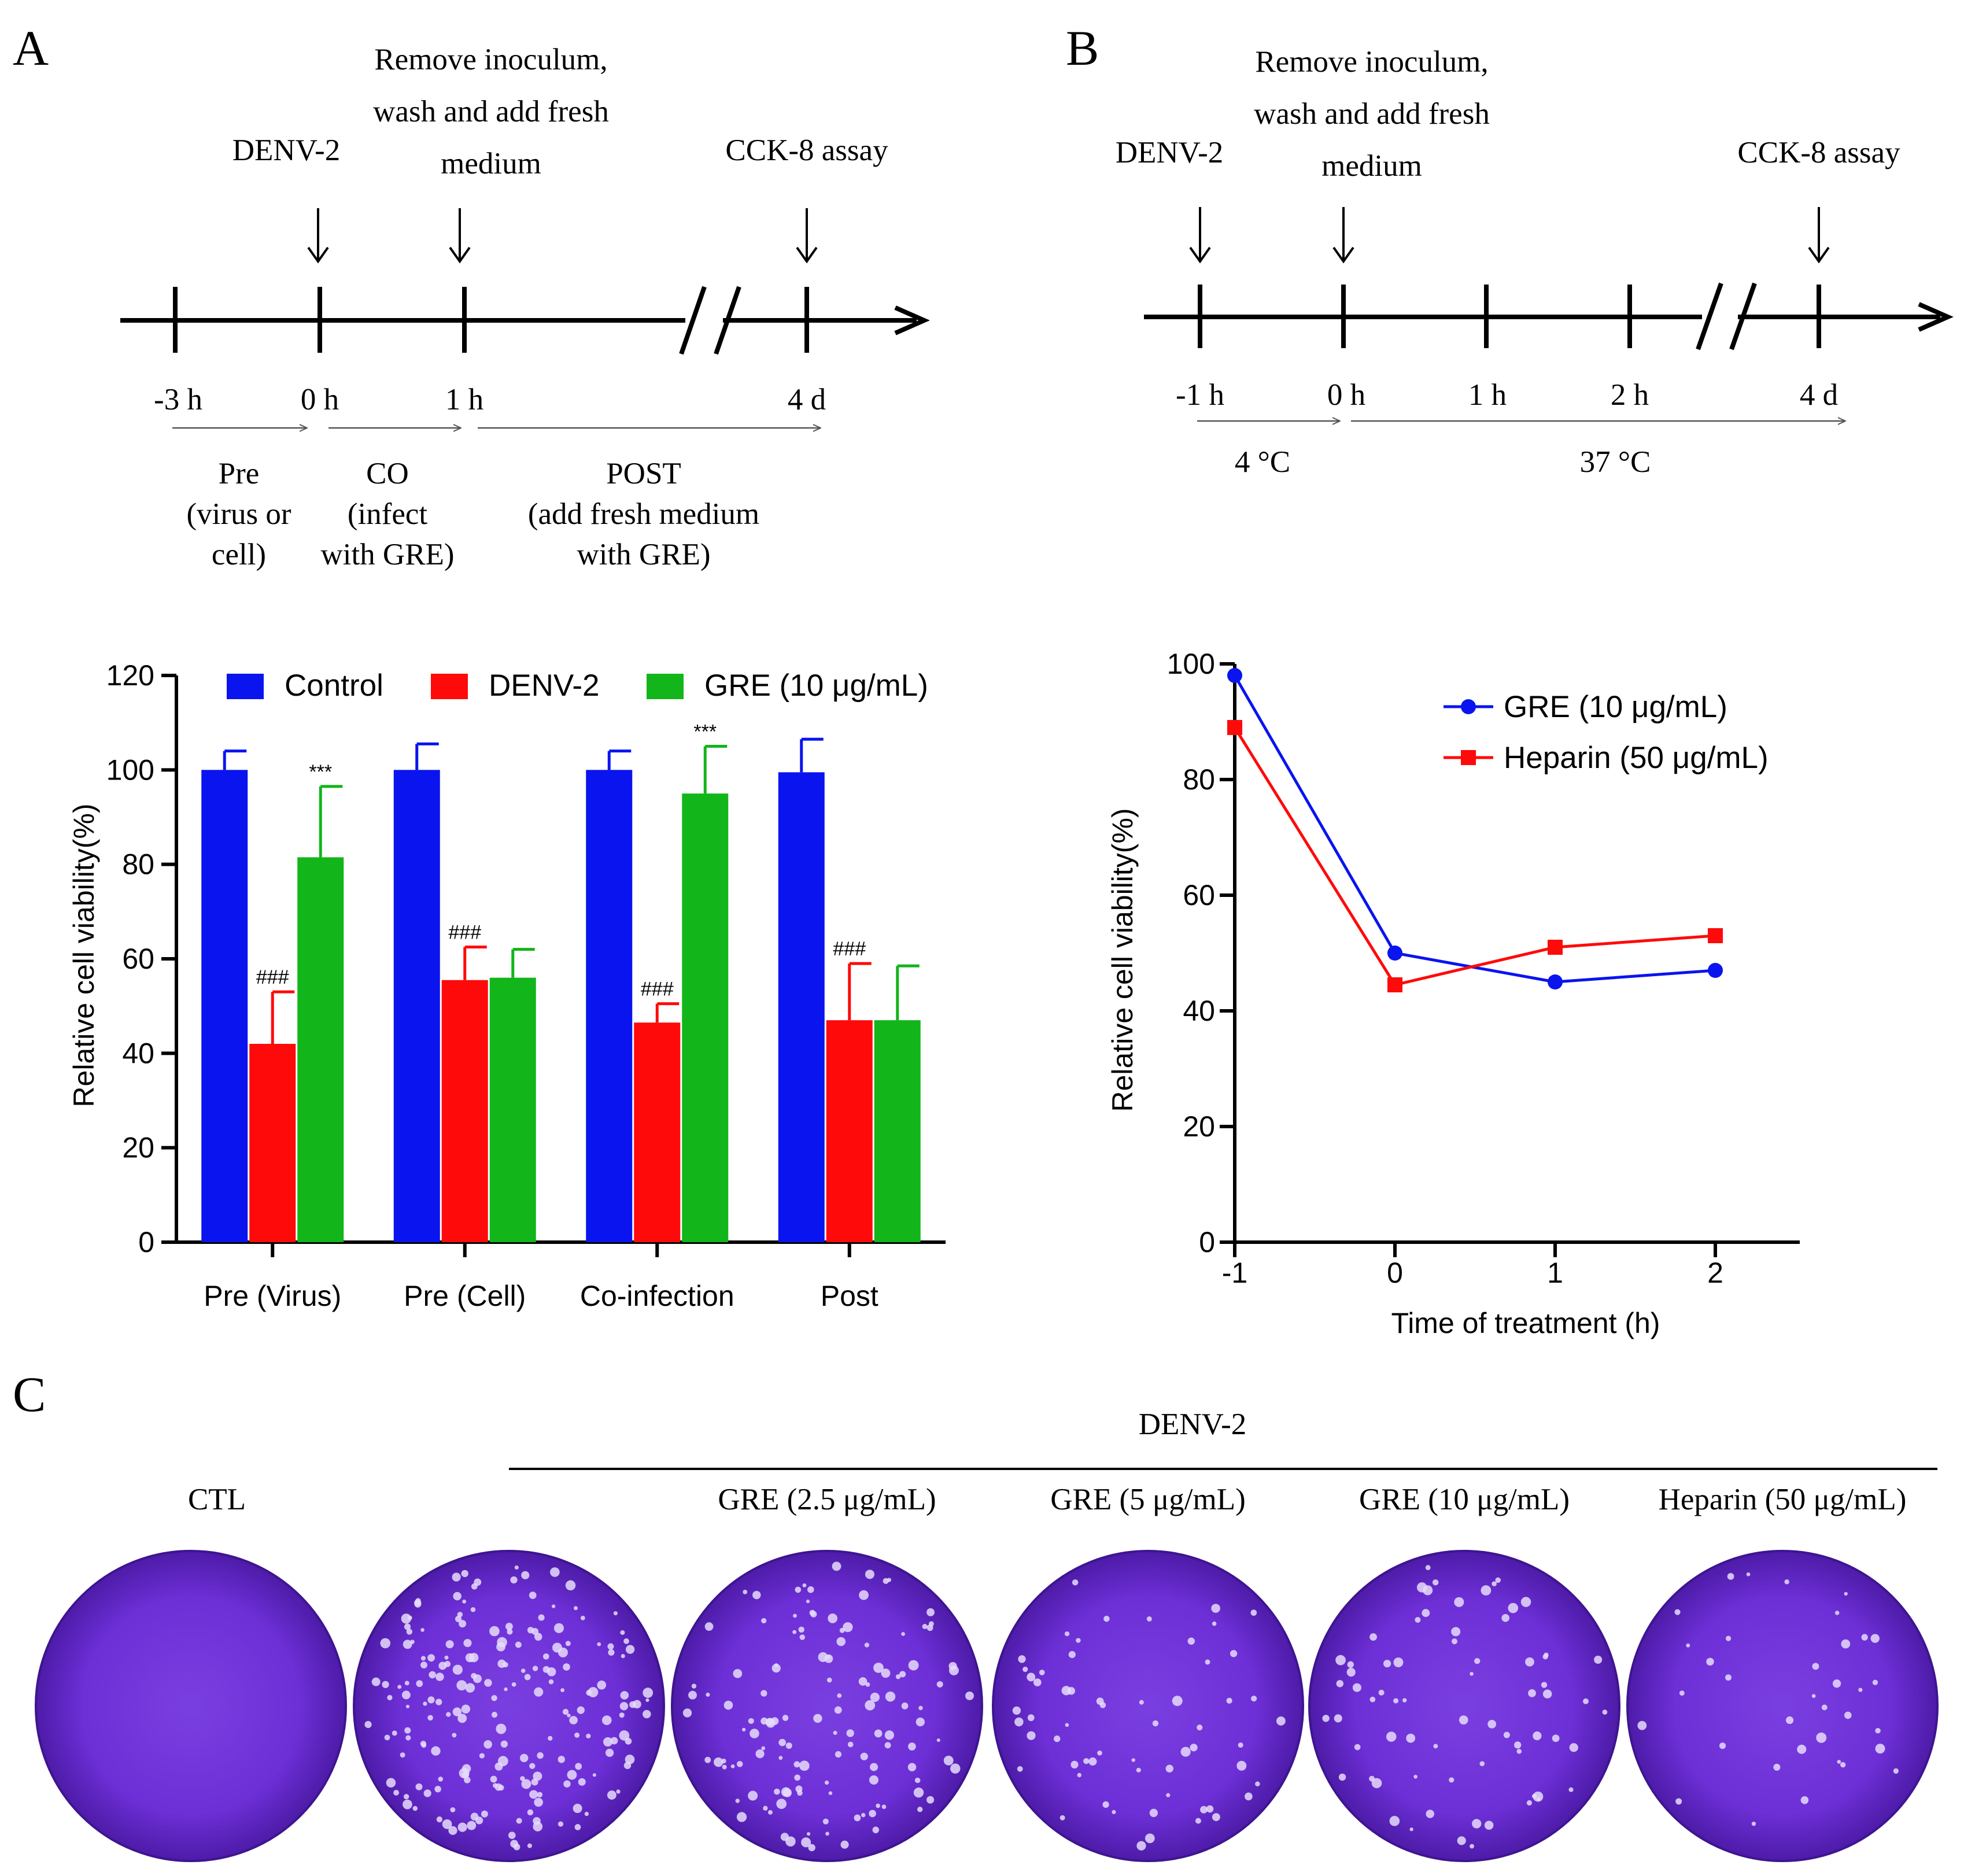  I want to click on panel-a-label: A, so click(31, 48).